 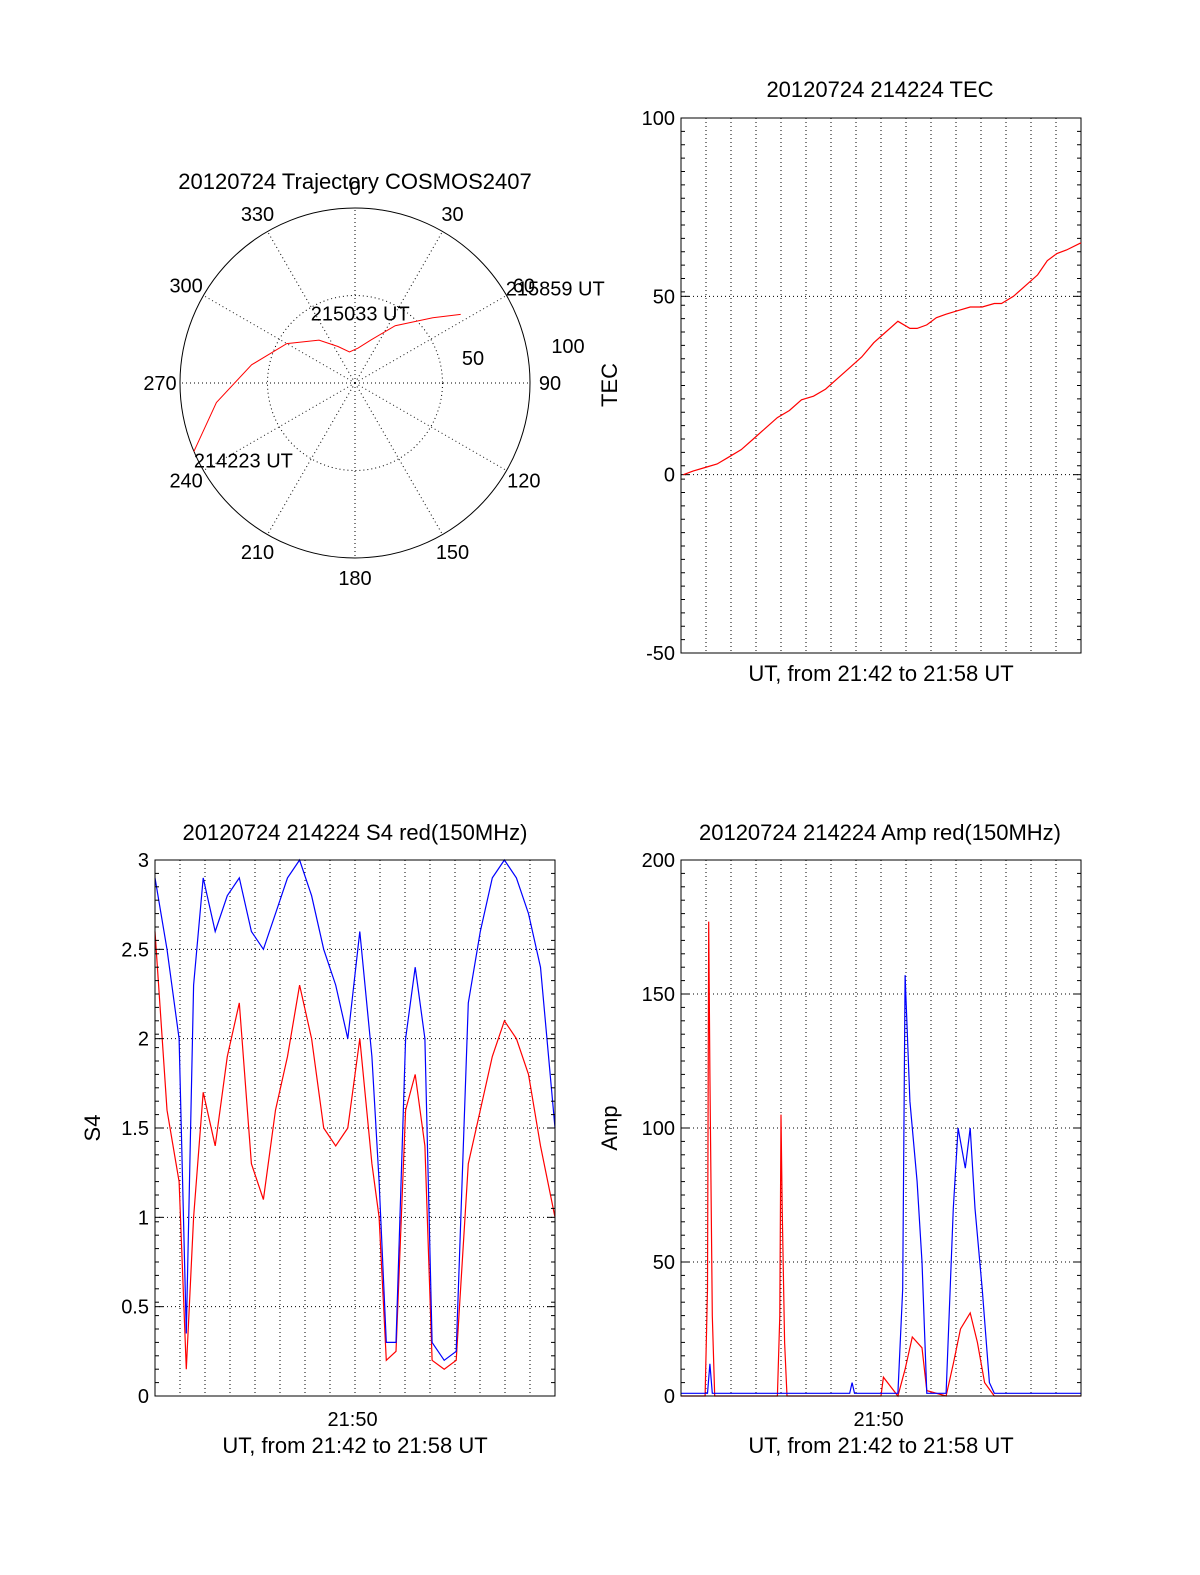 What do you see at coordinates (135, 1129) in the screenshot?
I see `y-tick-label: 1.5` at bounding box center [135, 1129].